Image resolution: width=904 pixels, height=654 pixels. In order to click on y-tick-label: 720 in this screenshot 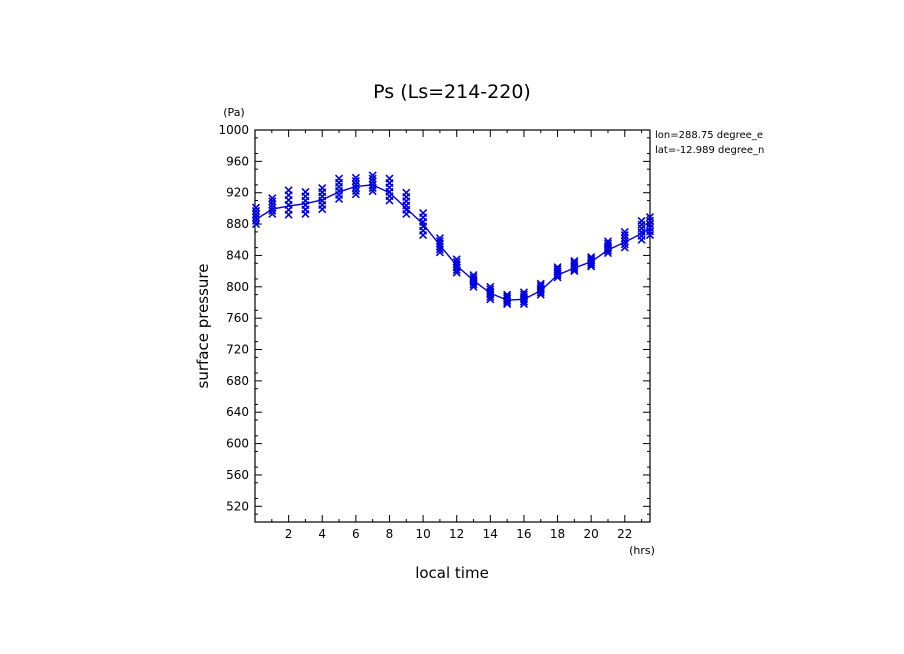, I will do `click(237, 350)`.